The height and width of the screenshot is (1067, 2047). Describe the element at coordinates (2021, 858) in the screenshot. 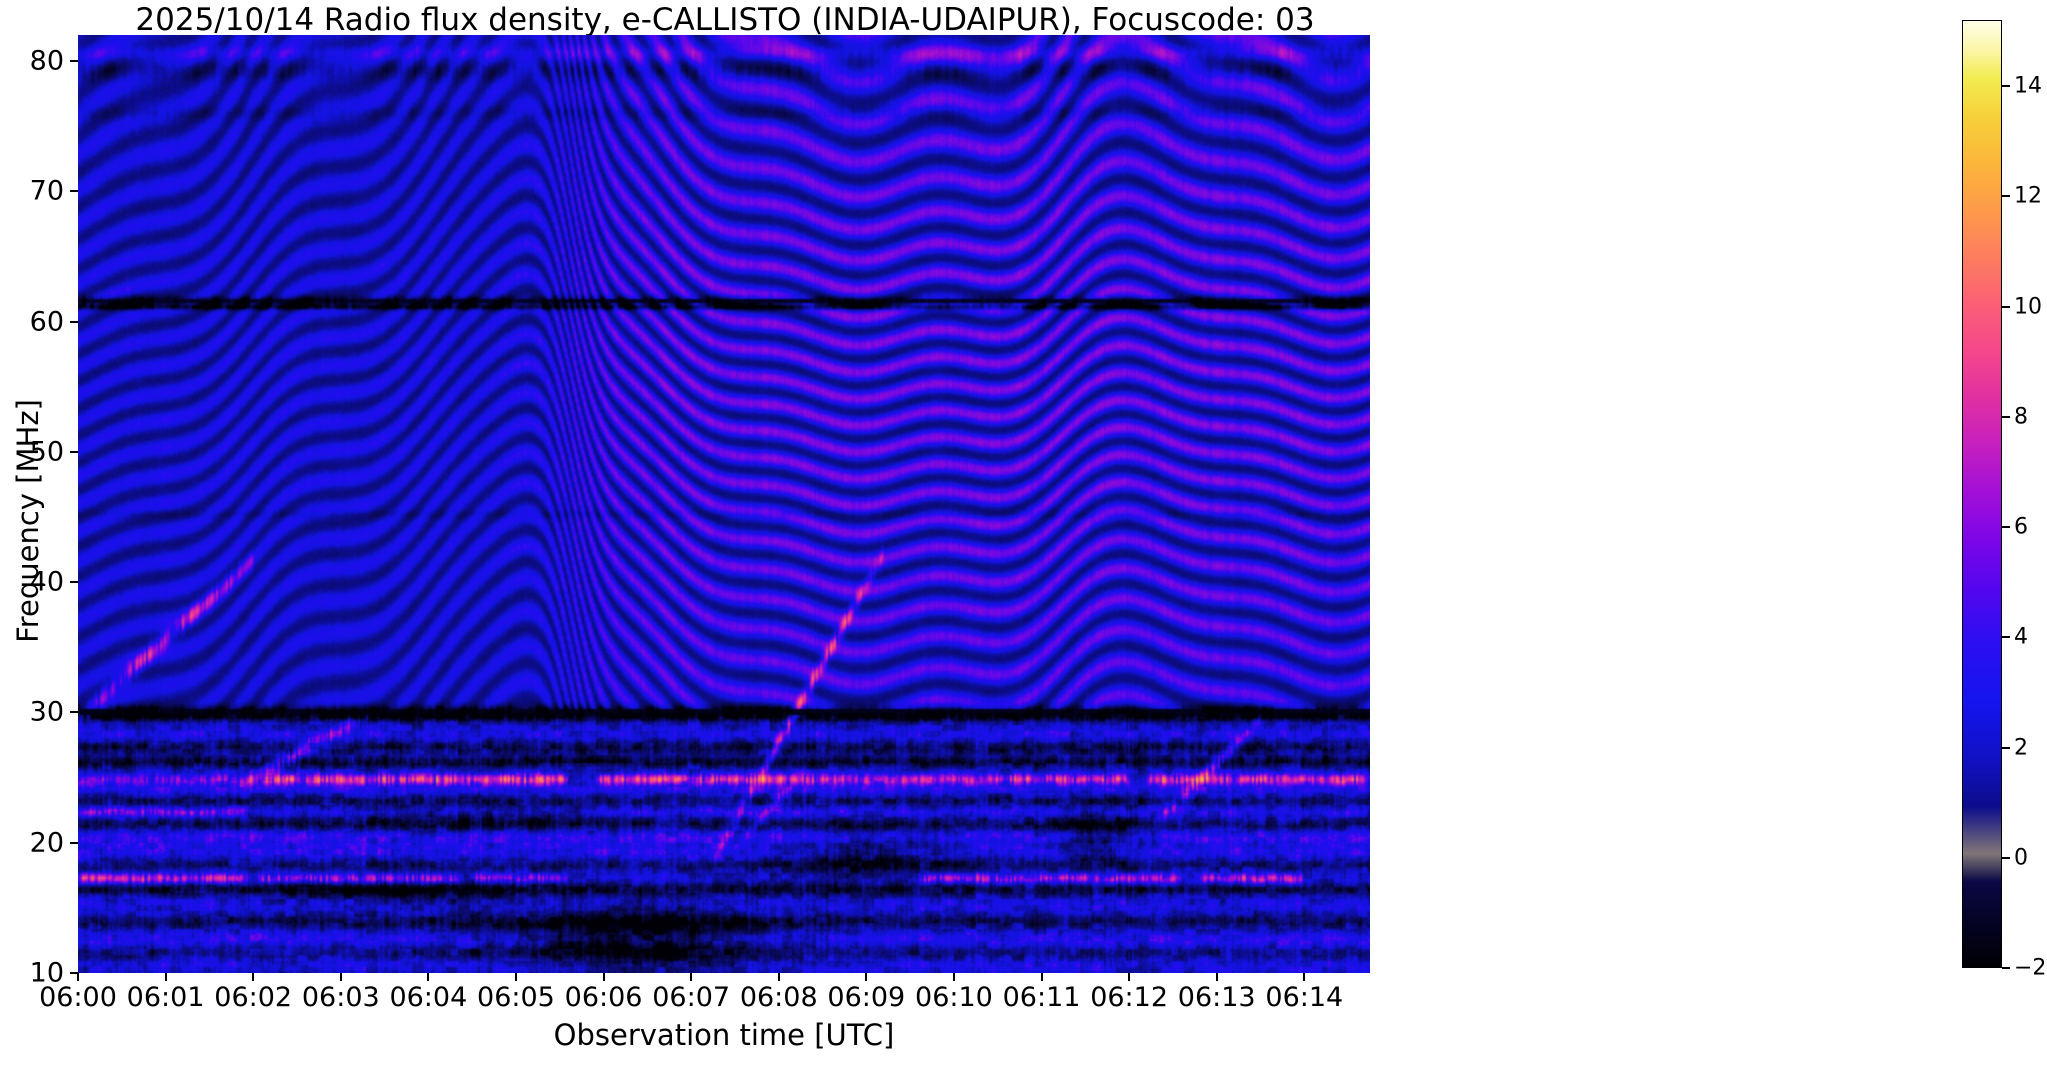

I see `colorbar-tick-label: 0` at that location.